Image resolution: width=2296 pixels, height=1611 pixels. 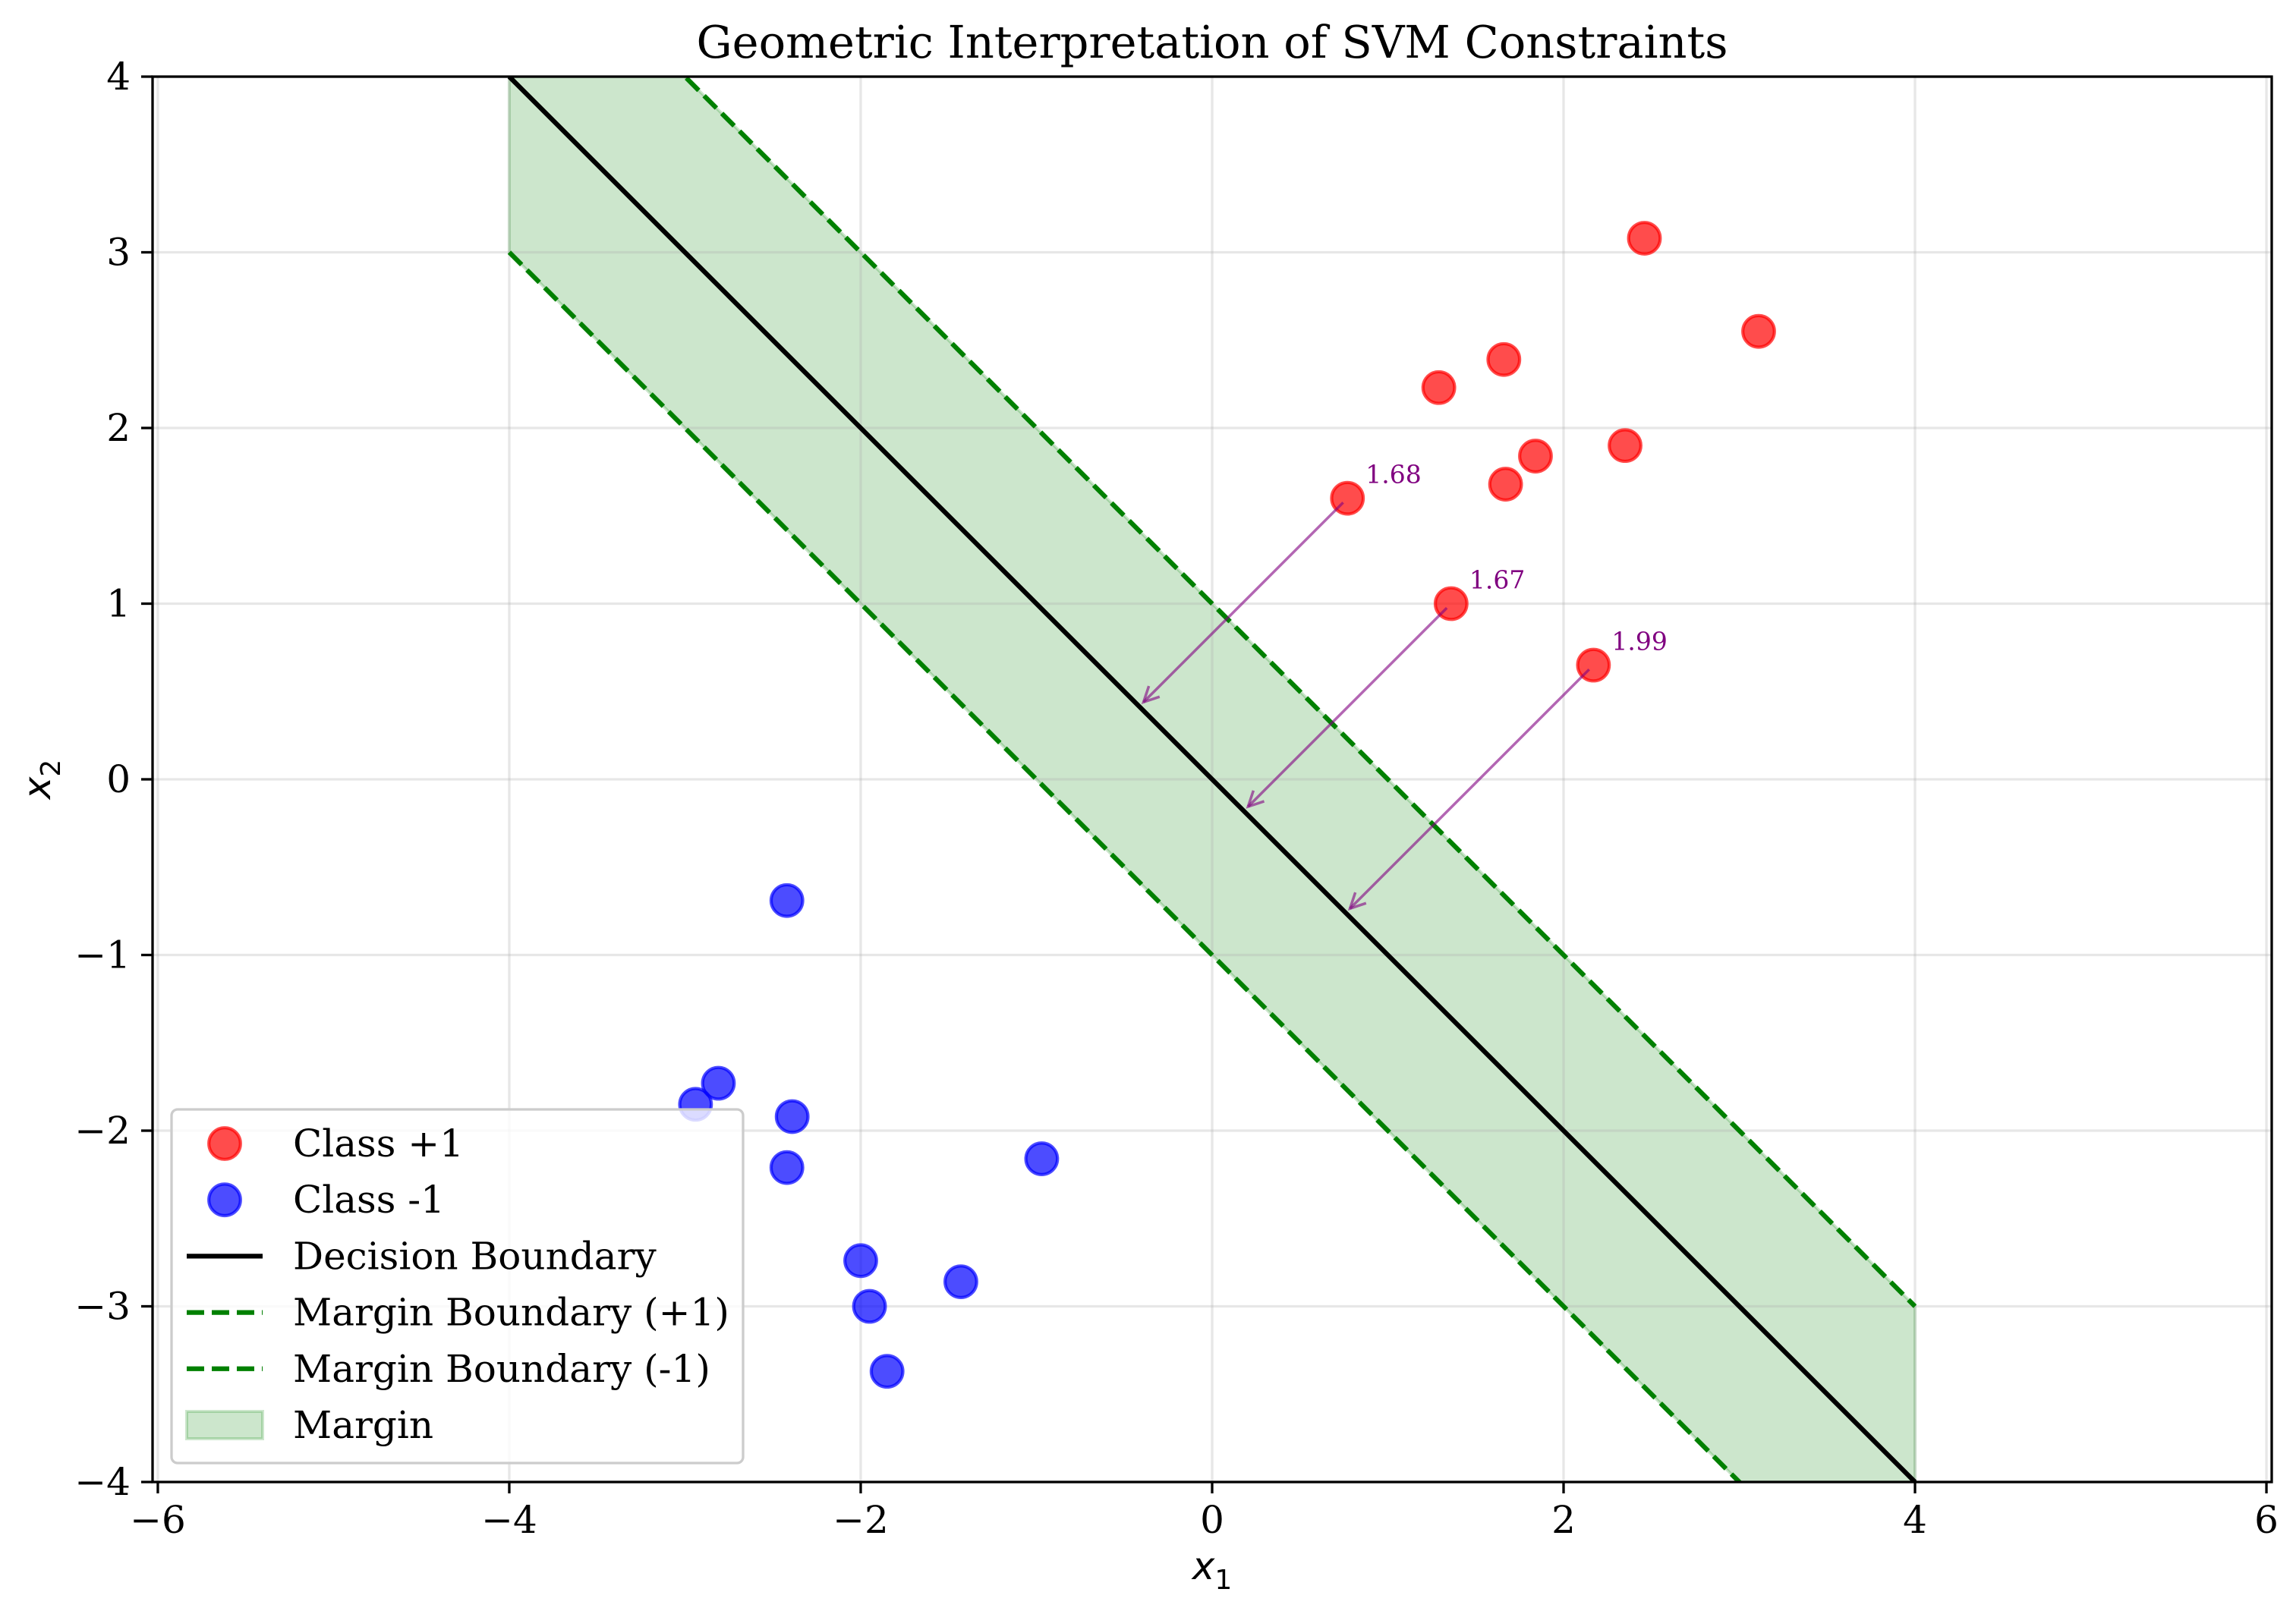 I want to click on legend-frame, so click(x=457, y=1286).